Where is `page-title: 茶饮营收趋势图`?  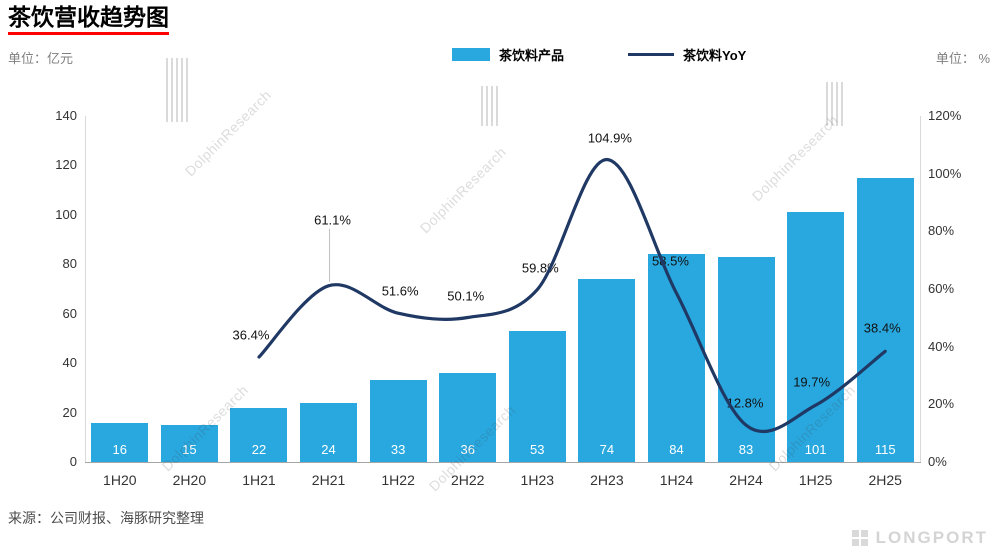 page-title: 茶饮营收趋势图 is located at coordinates (88, 20).